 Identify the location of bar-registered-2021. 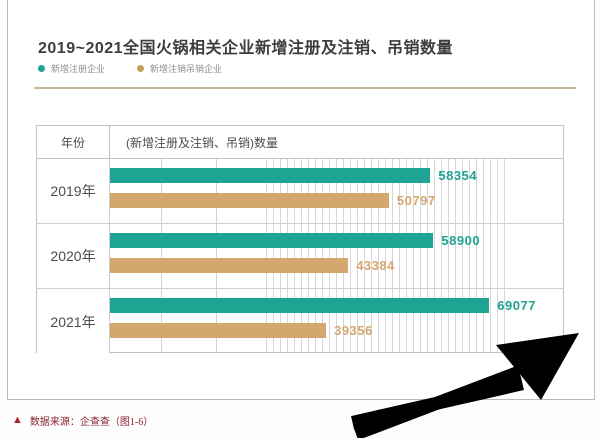
(300, 305).